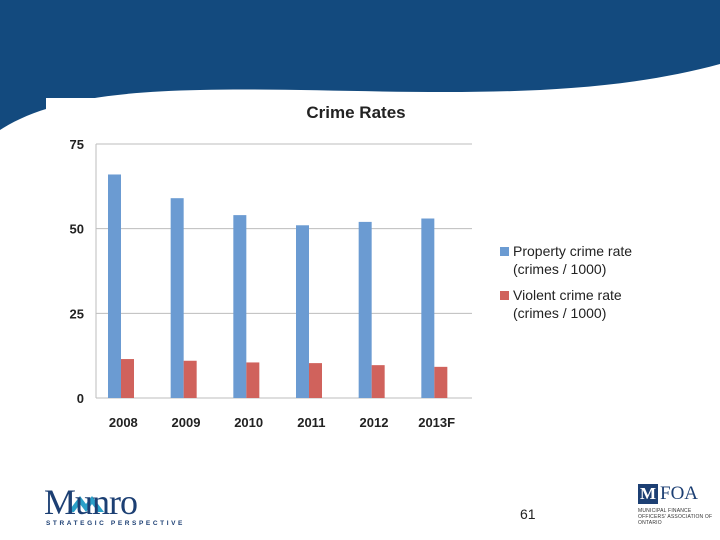  Describe the element at coordinates (114, 286) in the screenshot. I see `bar-property-2008` at that location.